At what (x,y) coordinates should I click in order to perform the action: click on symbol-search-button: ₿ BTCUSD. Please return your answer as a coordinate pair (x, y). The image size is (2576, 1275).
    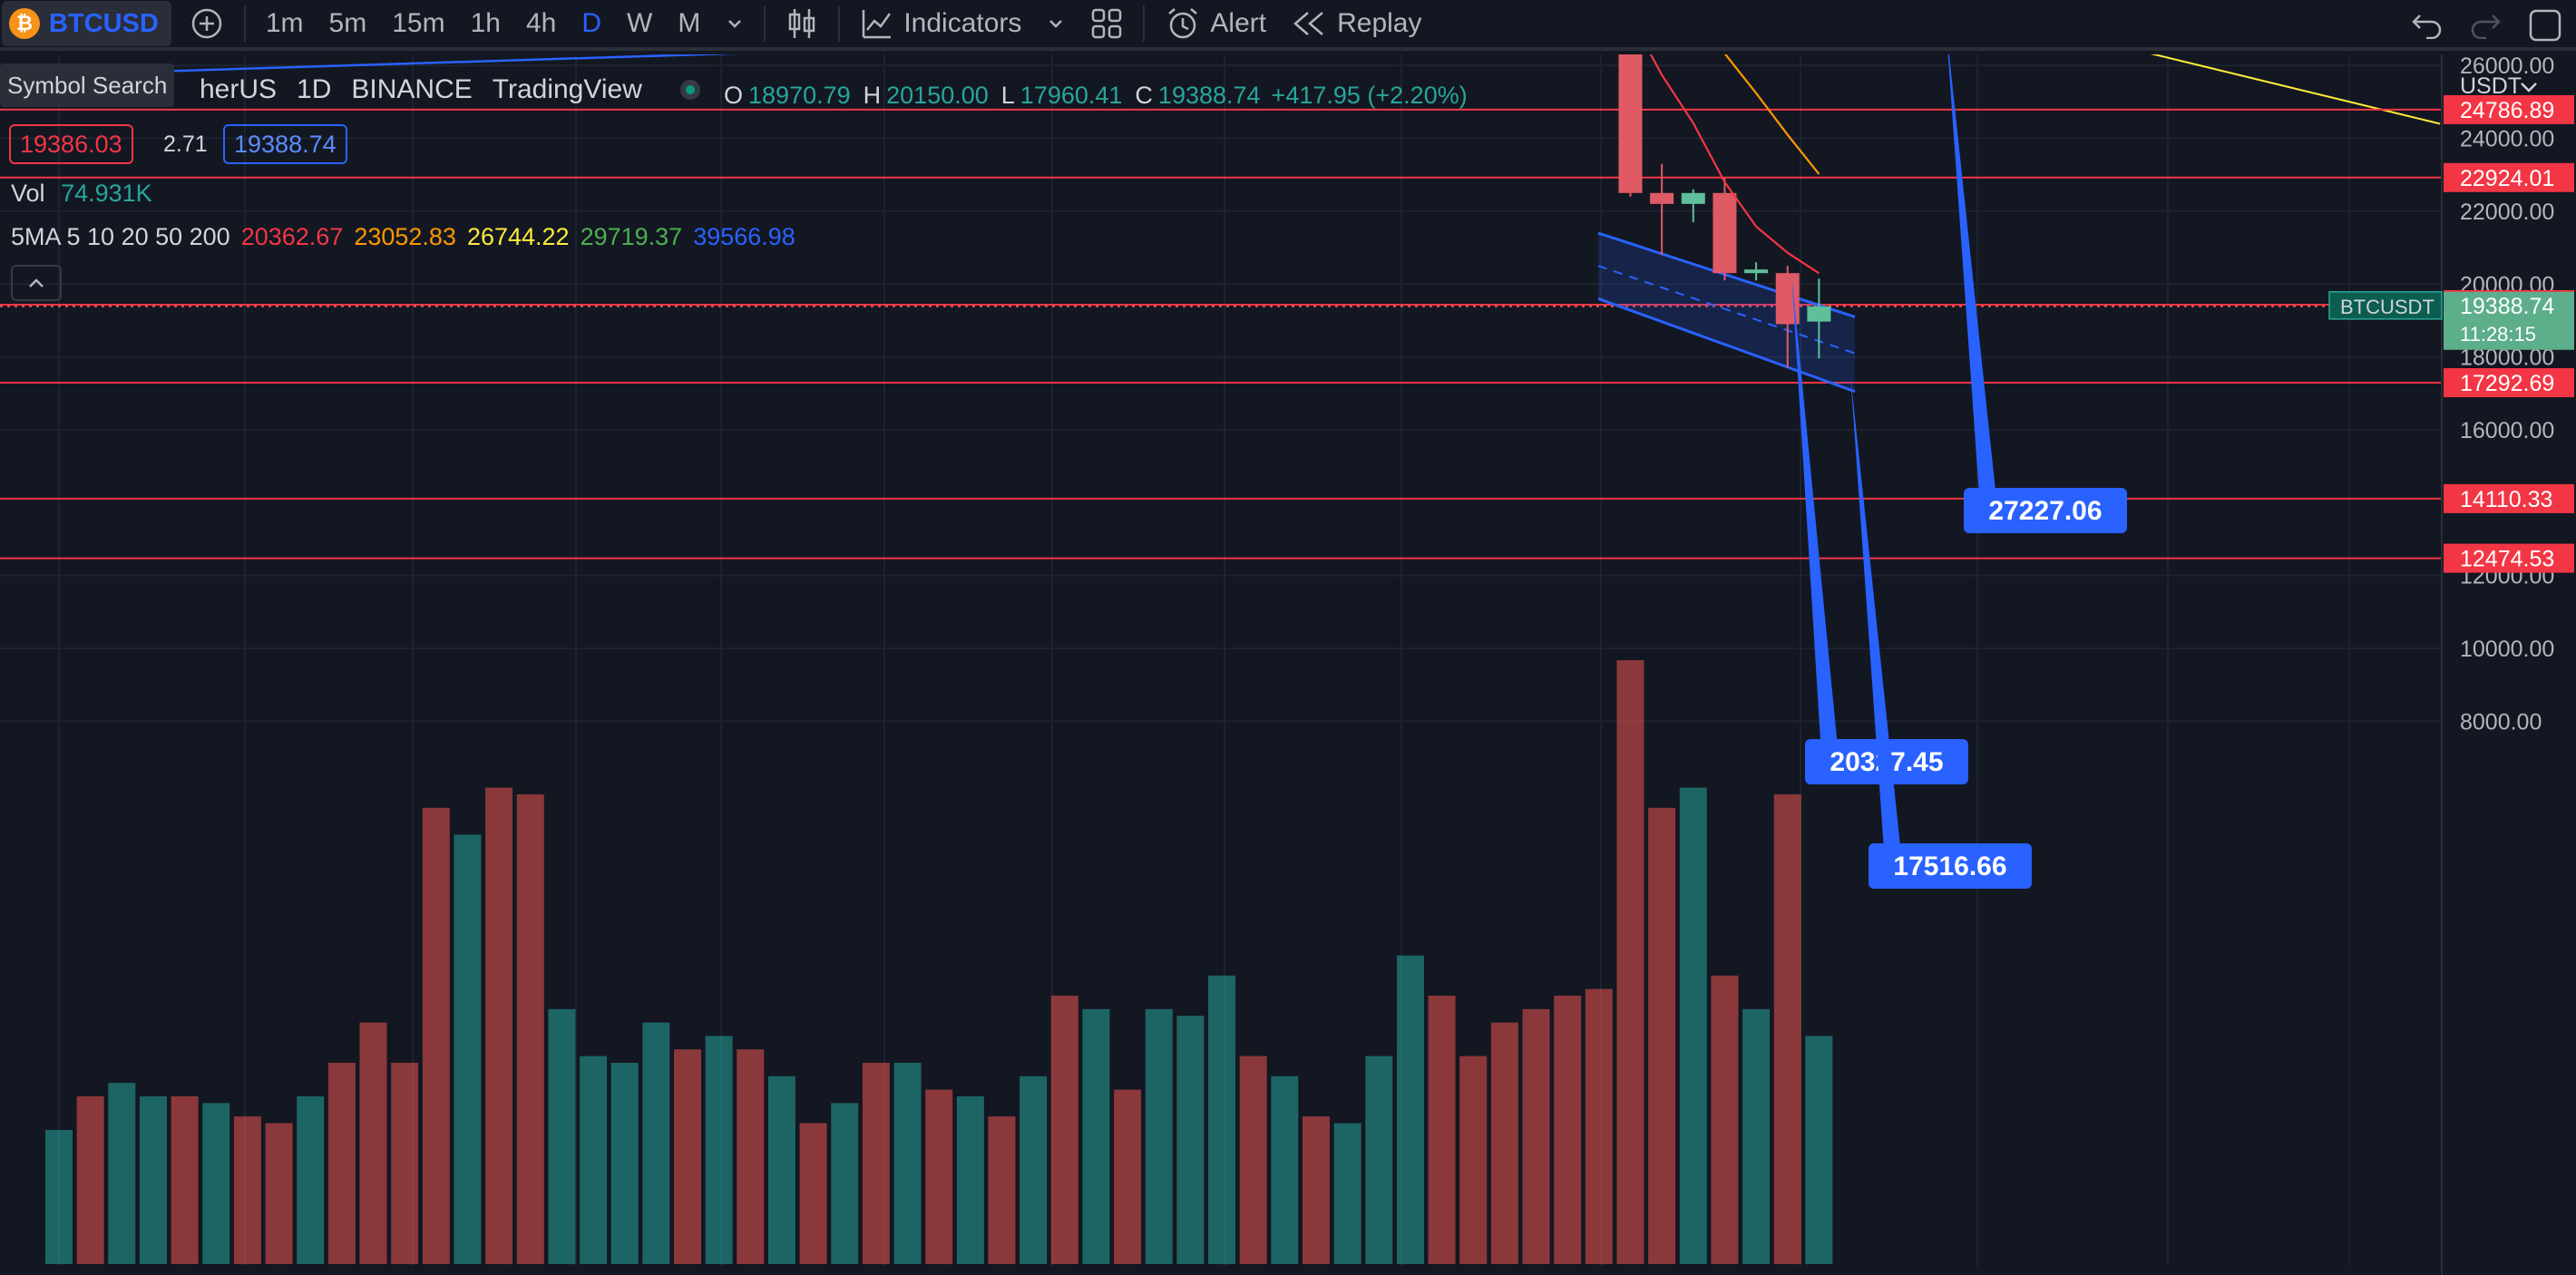
    Looking at the image, I should click on (86, 23).